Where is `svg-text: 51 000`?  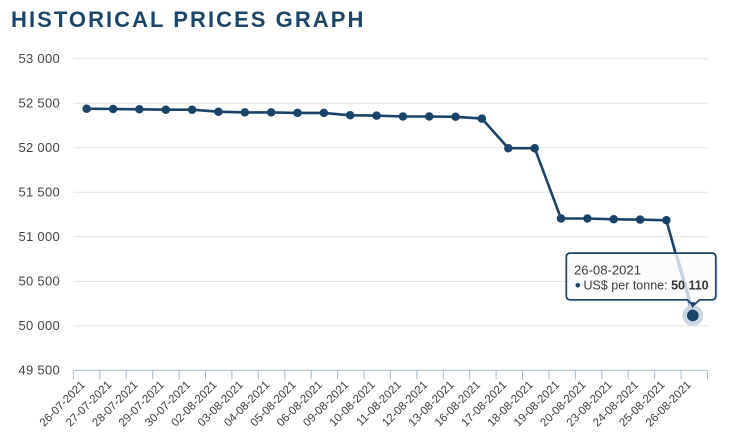 svg-text: 51 000 is located at coordinates (39, 236).